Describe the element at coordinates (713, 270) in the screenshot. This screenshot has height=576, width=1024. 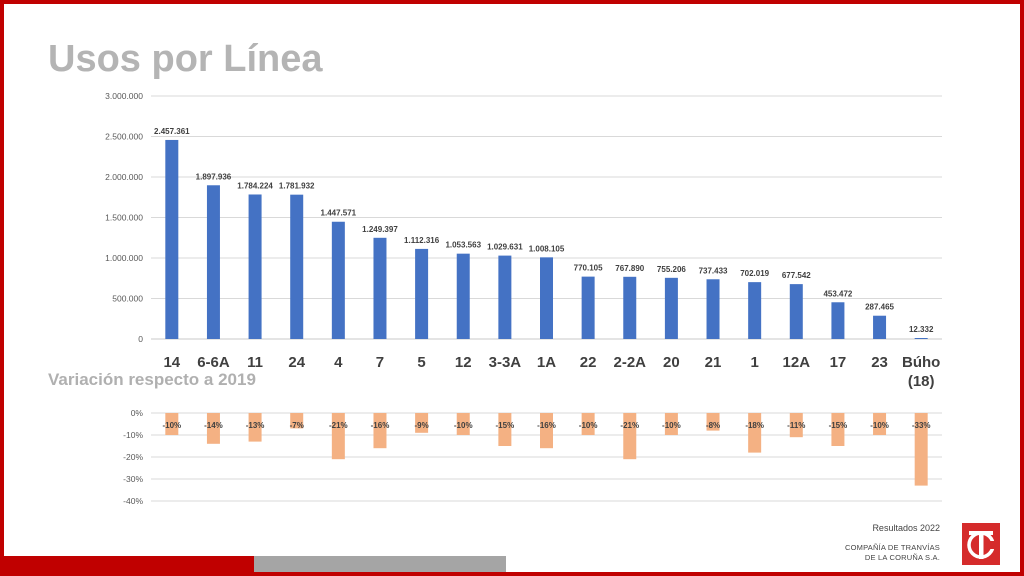
I see `data-label: 737.433` at that location.